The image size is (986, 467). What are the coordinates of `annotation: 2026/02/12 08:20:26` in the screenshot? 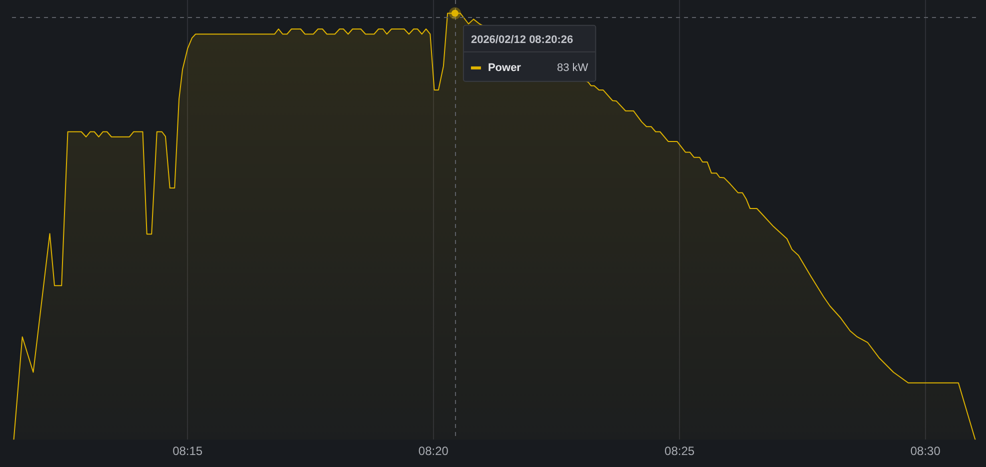 It's located at (522, 40).